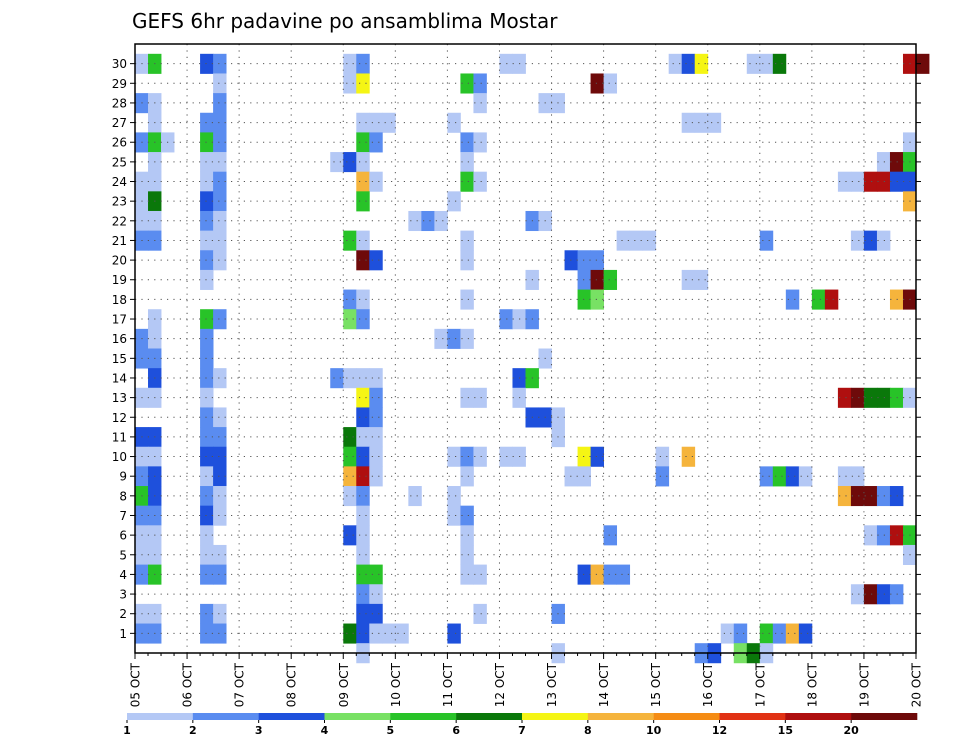 The width and height of the screenshot is (960, 742). I want to click on legend-label: 4, so click(325, 730).